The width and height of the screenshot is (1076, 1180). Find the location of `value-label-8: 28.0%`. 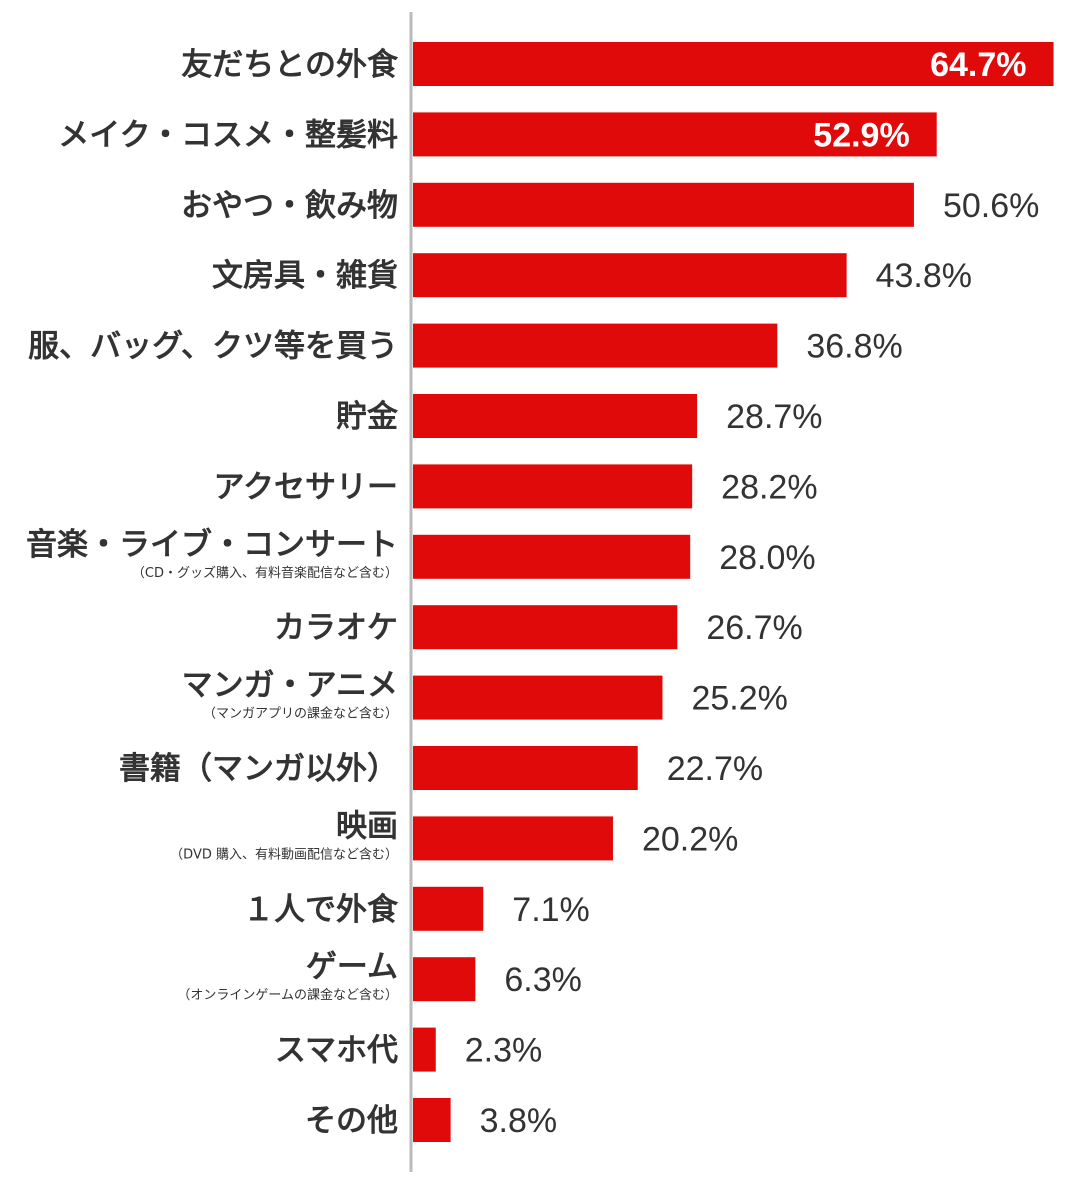

value-label-8: 28.0% is located at coordinates (767, 558).